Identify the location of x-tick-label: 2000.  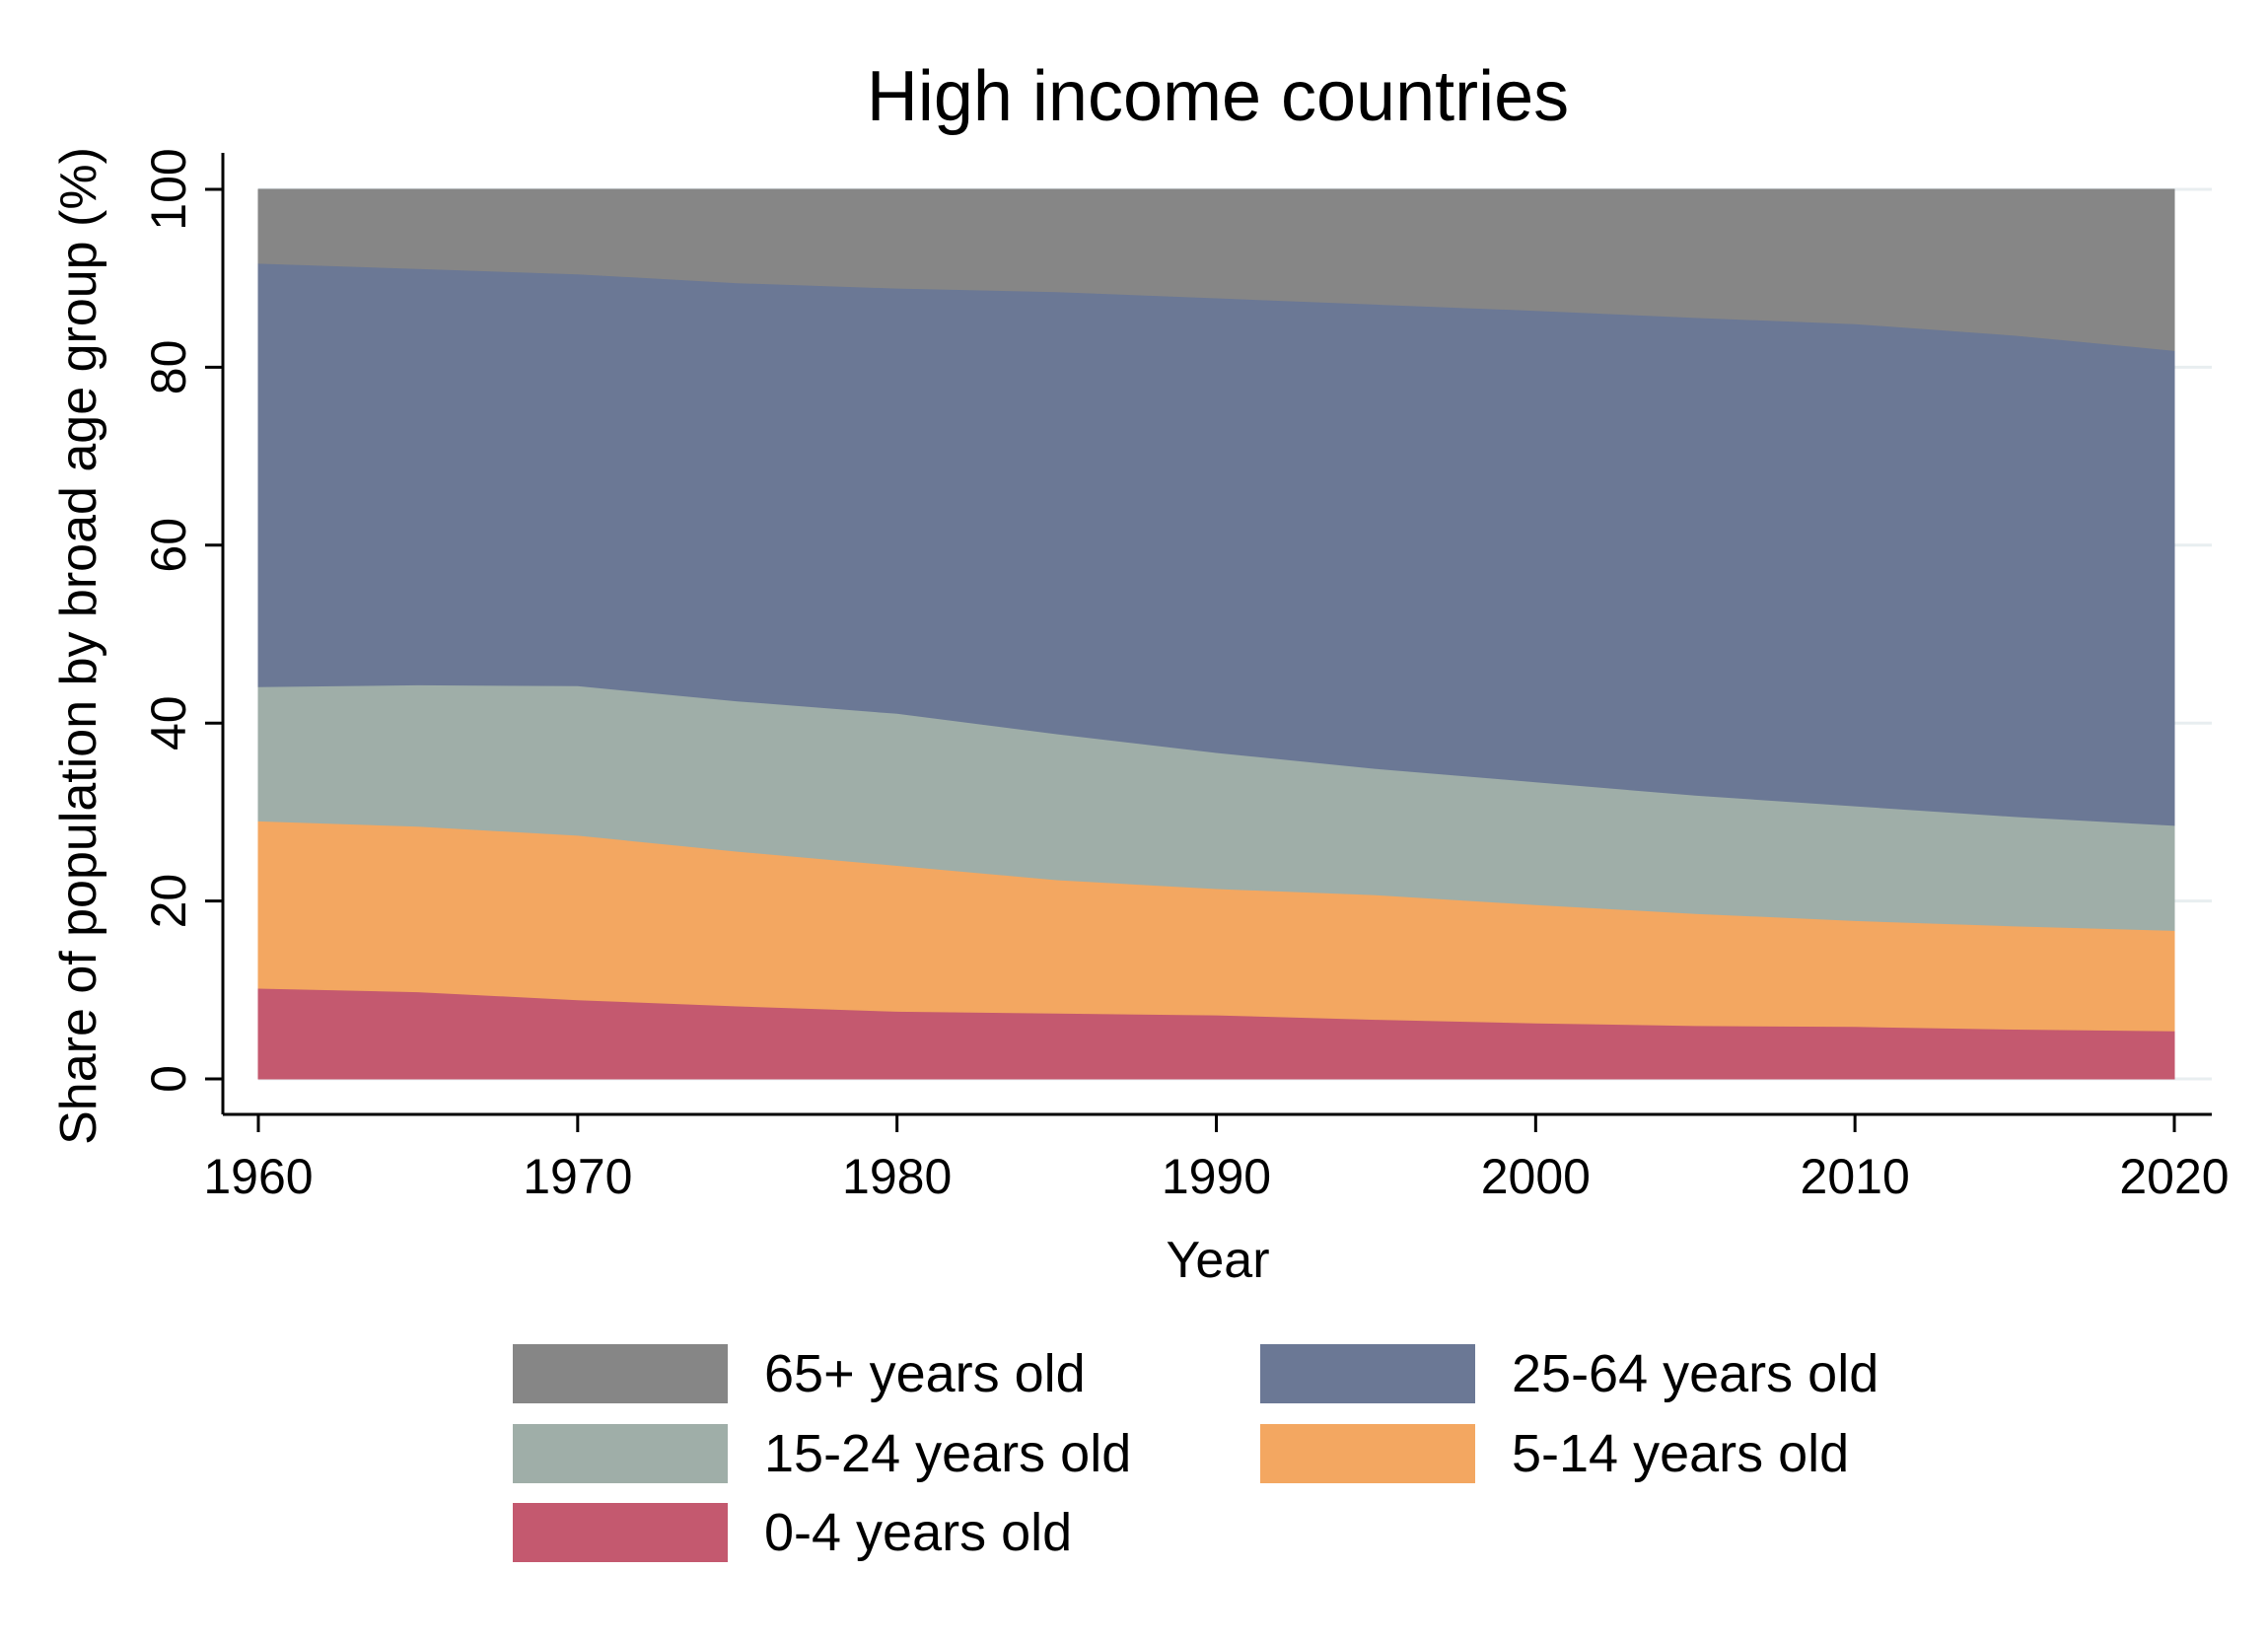
(1536, 1176).